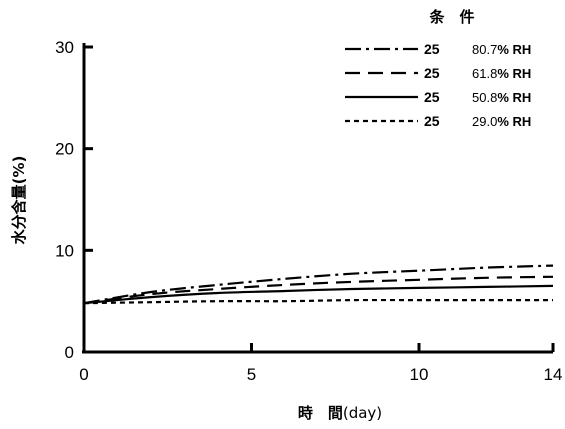 Image resolution: width=565 pixels, height=429 pixels. What do you see at coordinates (432, 49) in the screenshot?
I see `legend-temp-0: 25` at bounding box center [432, 49].